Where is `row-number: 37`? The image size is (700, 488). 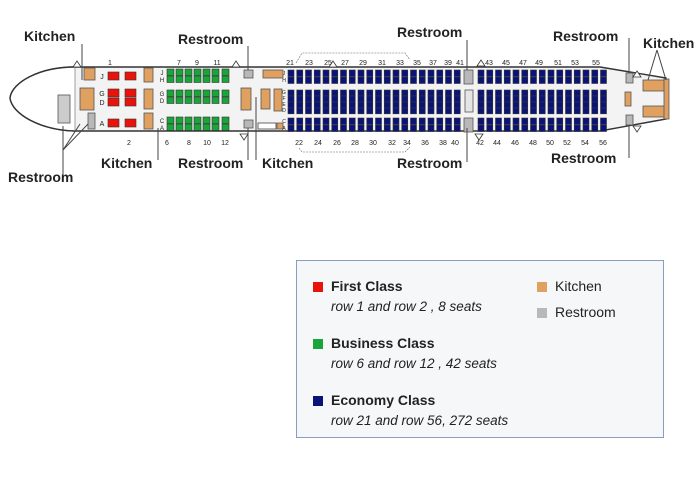 row-number: 37 is located at coordinates (433, 63).